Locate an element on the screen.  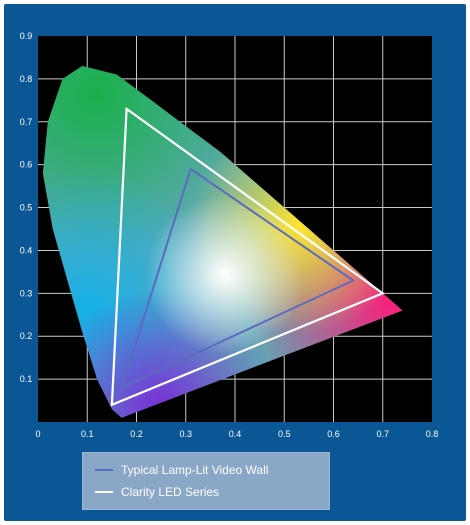
y-tick-label: 0.8 is located at coordinates (26, 79).